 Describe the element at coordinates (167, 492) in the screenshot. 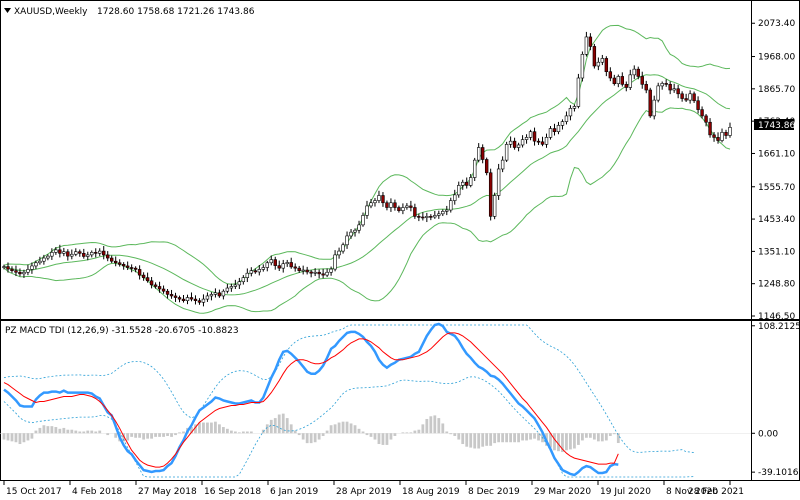

I see `date-tick-label: 27 May 2018` at that location.